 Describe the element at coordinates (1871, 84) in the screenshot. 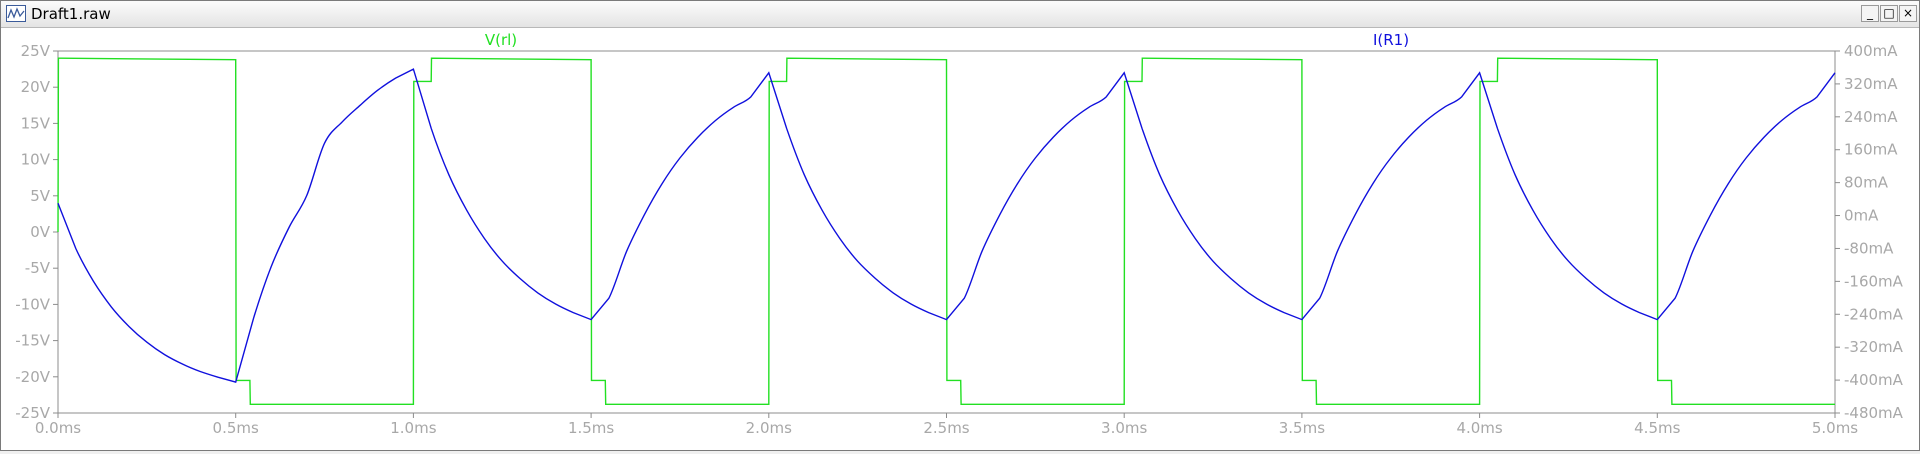

I see `y-right-tick-label: 320mA` at that location.